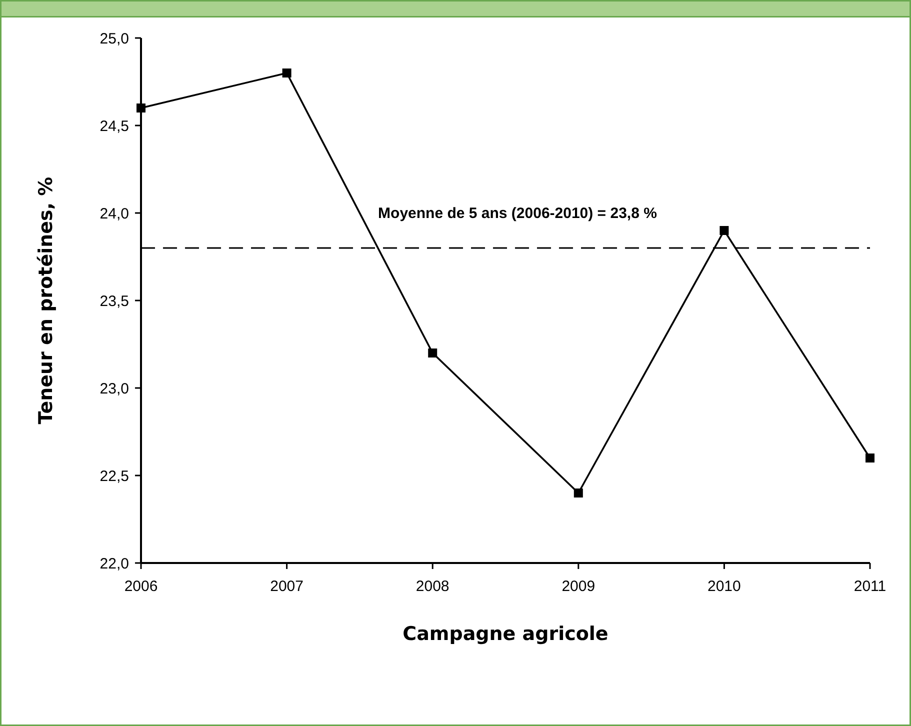 Image resolution: width=911 pixels, height=726 pixels. What do you see at coordinates (114, 39) in the screenshot?
I see `y-tick-label: 25,0` at bounding box center [114, 39].